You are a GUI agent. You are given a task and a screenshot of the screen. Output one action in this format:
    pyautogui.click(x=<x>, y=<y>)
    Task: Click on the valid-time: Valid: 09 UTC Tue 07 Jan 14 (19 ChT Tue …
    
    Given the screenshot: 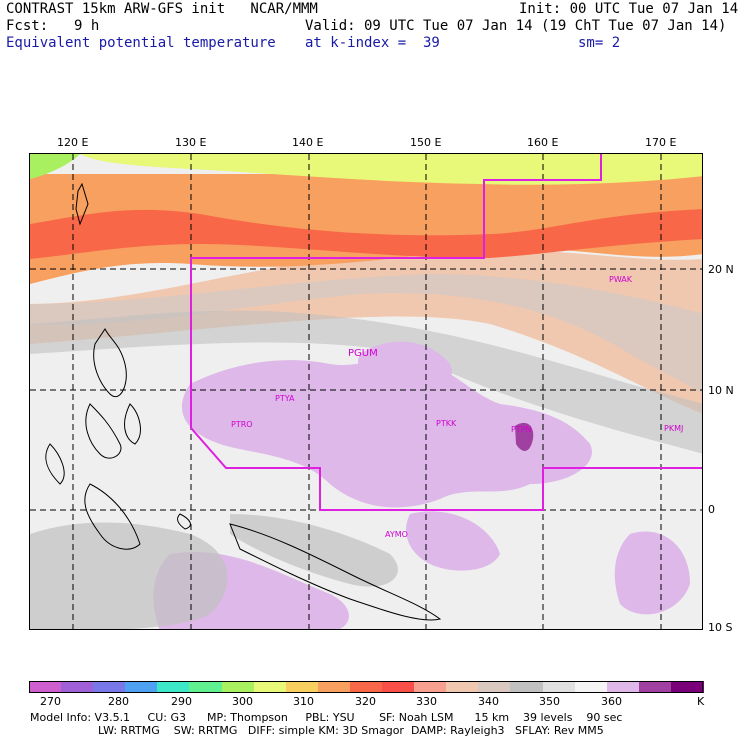 What is the action you would take?
    pyautogui.click(x=516, y=26)
    